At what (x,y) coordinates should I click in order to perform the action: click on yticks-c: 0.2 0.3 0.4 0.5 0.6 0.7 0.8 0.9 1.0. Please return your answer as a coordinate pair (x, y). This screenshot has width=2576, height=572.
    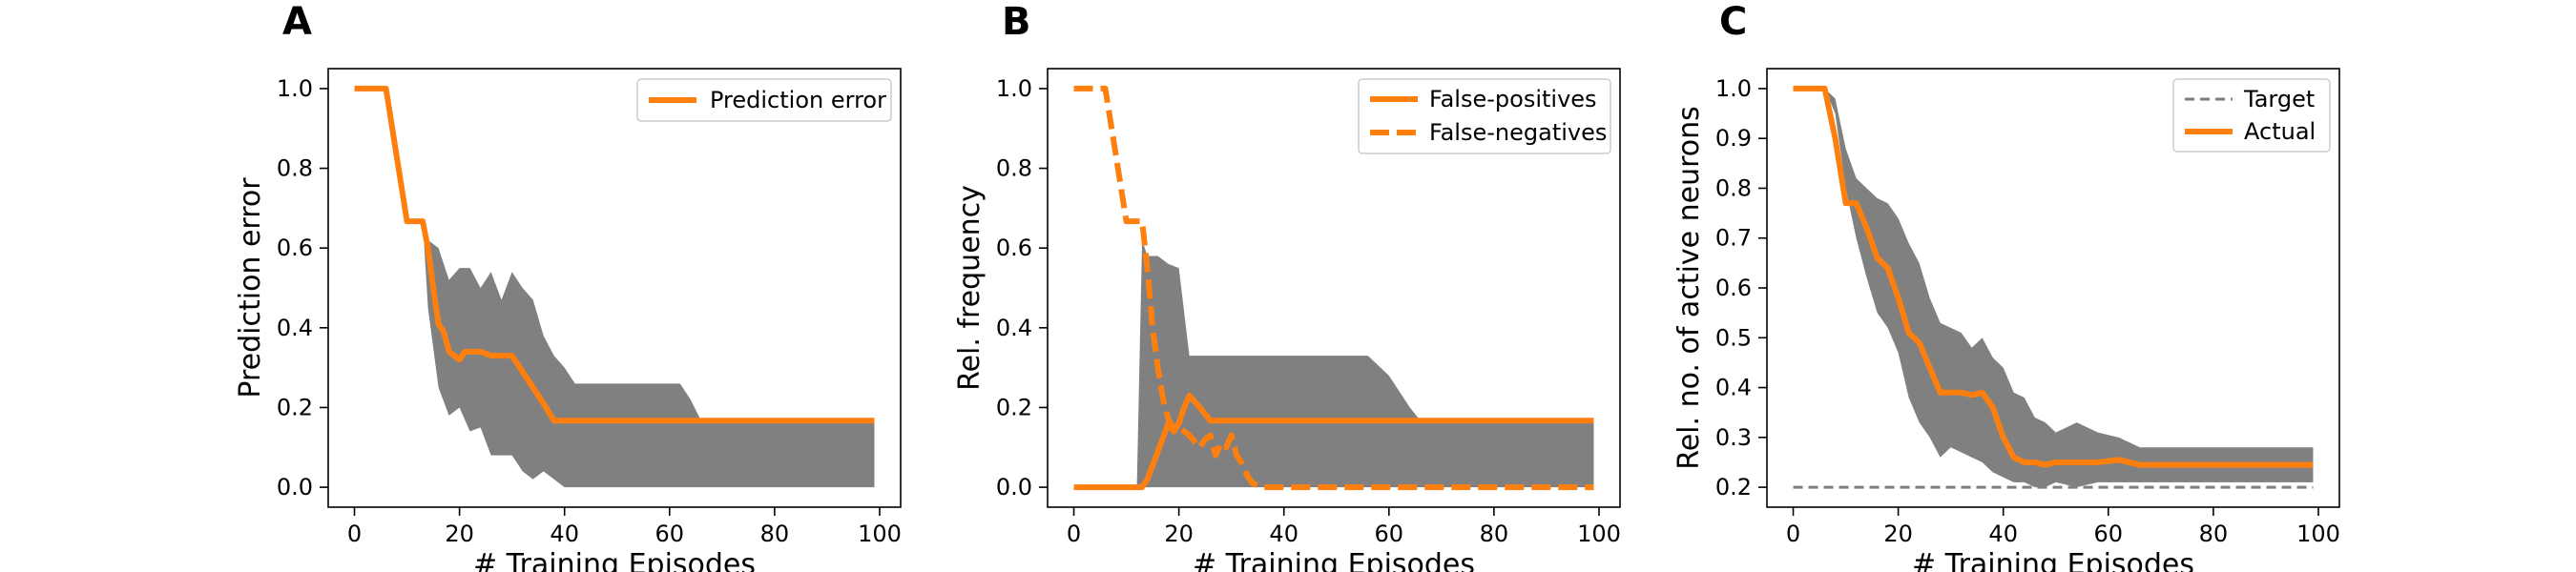
    Looking at the image, I should click on (1741, 287).